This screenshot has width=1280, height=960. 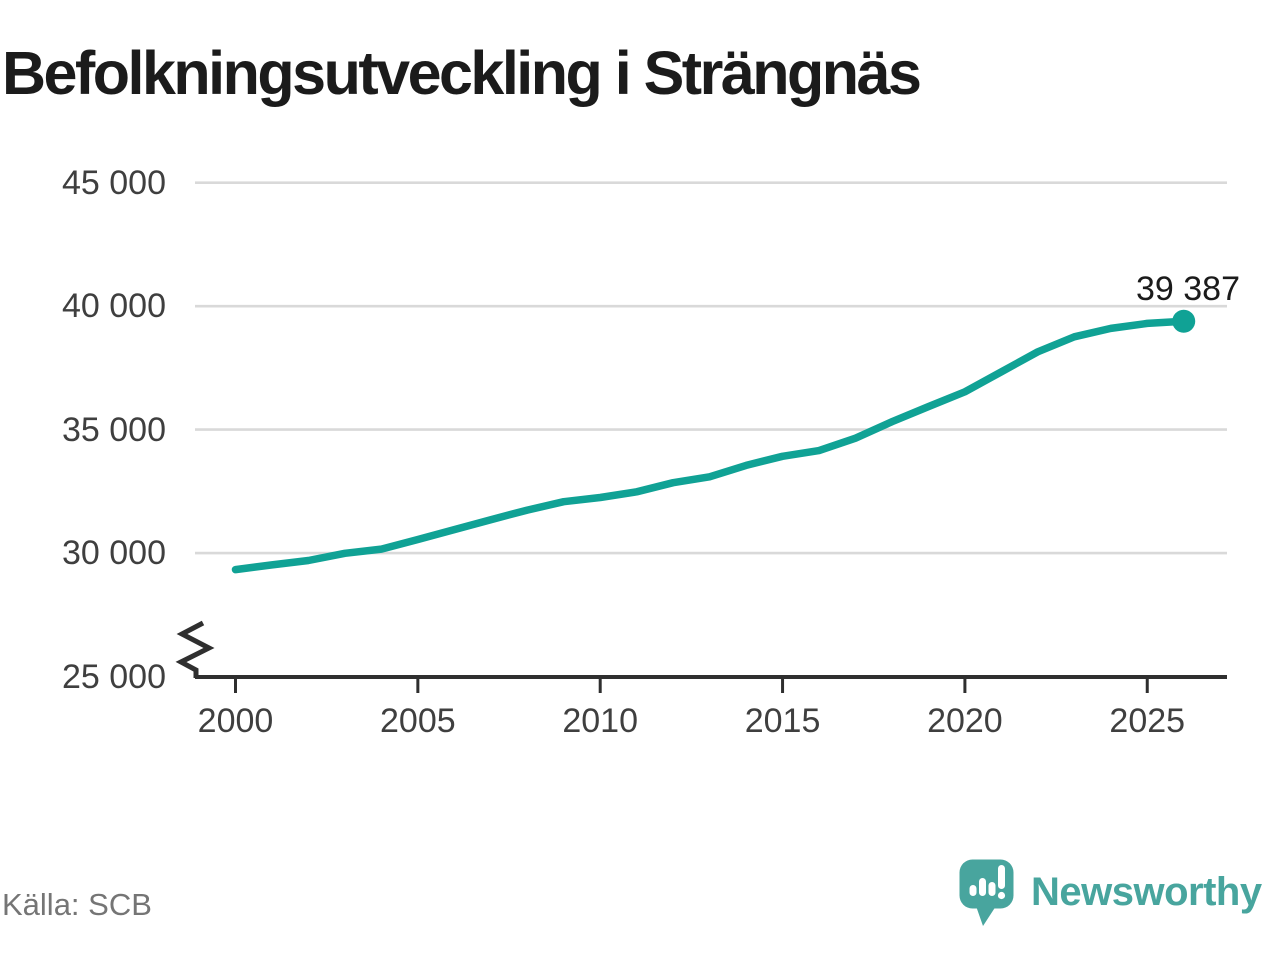 I want to click on x-tick-label-2000: 2000, so click(x=235, y=721).